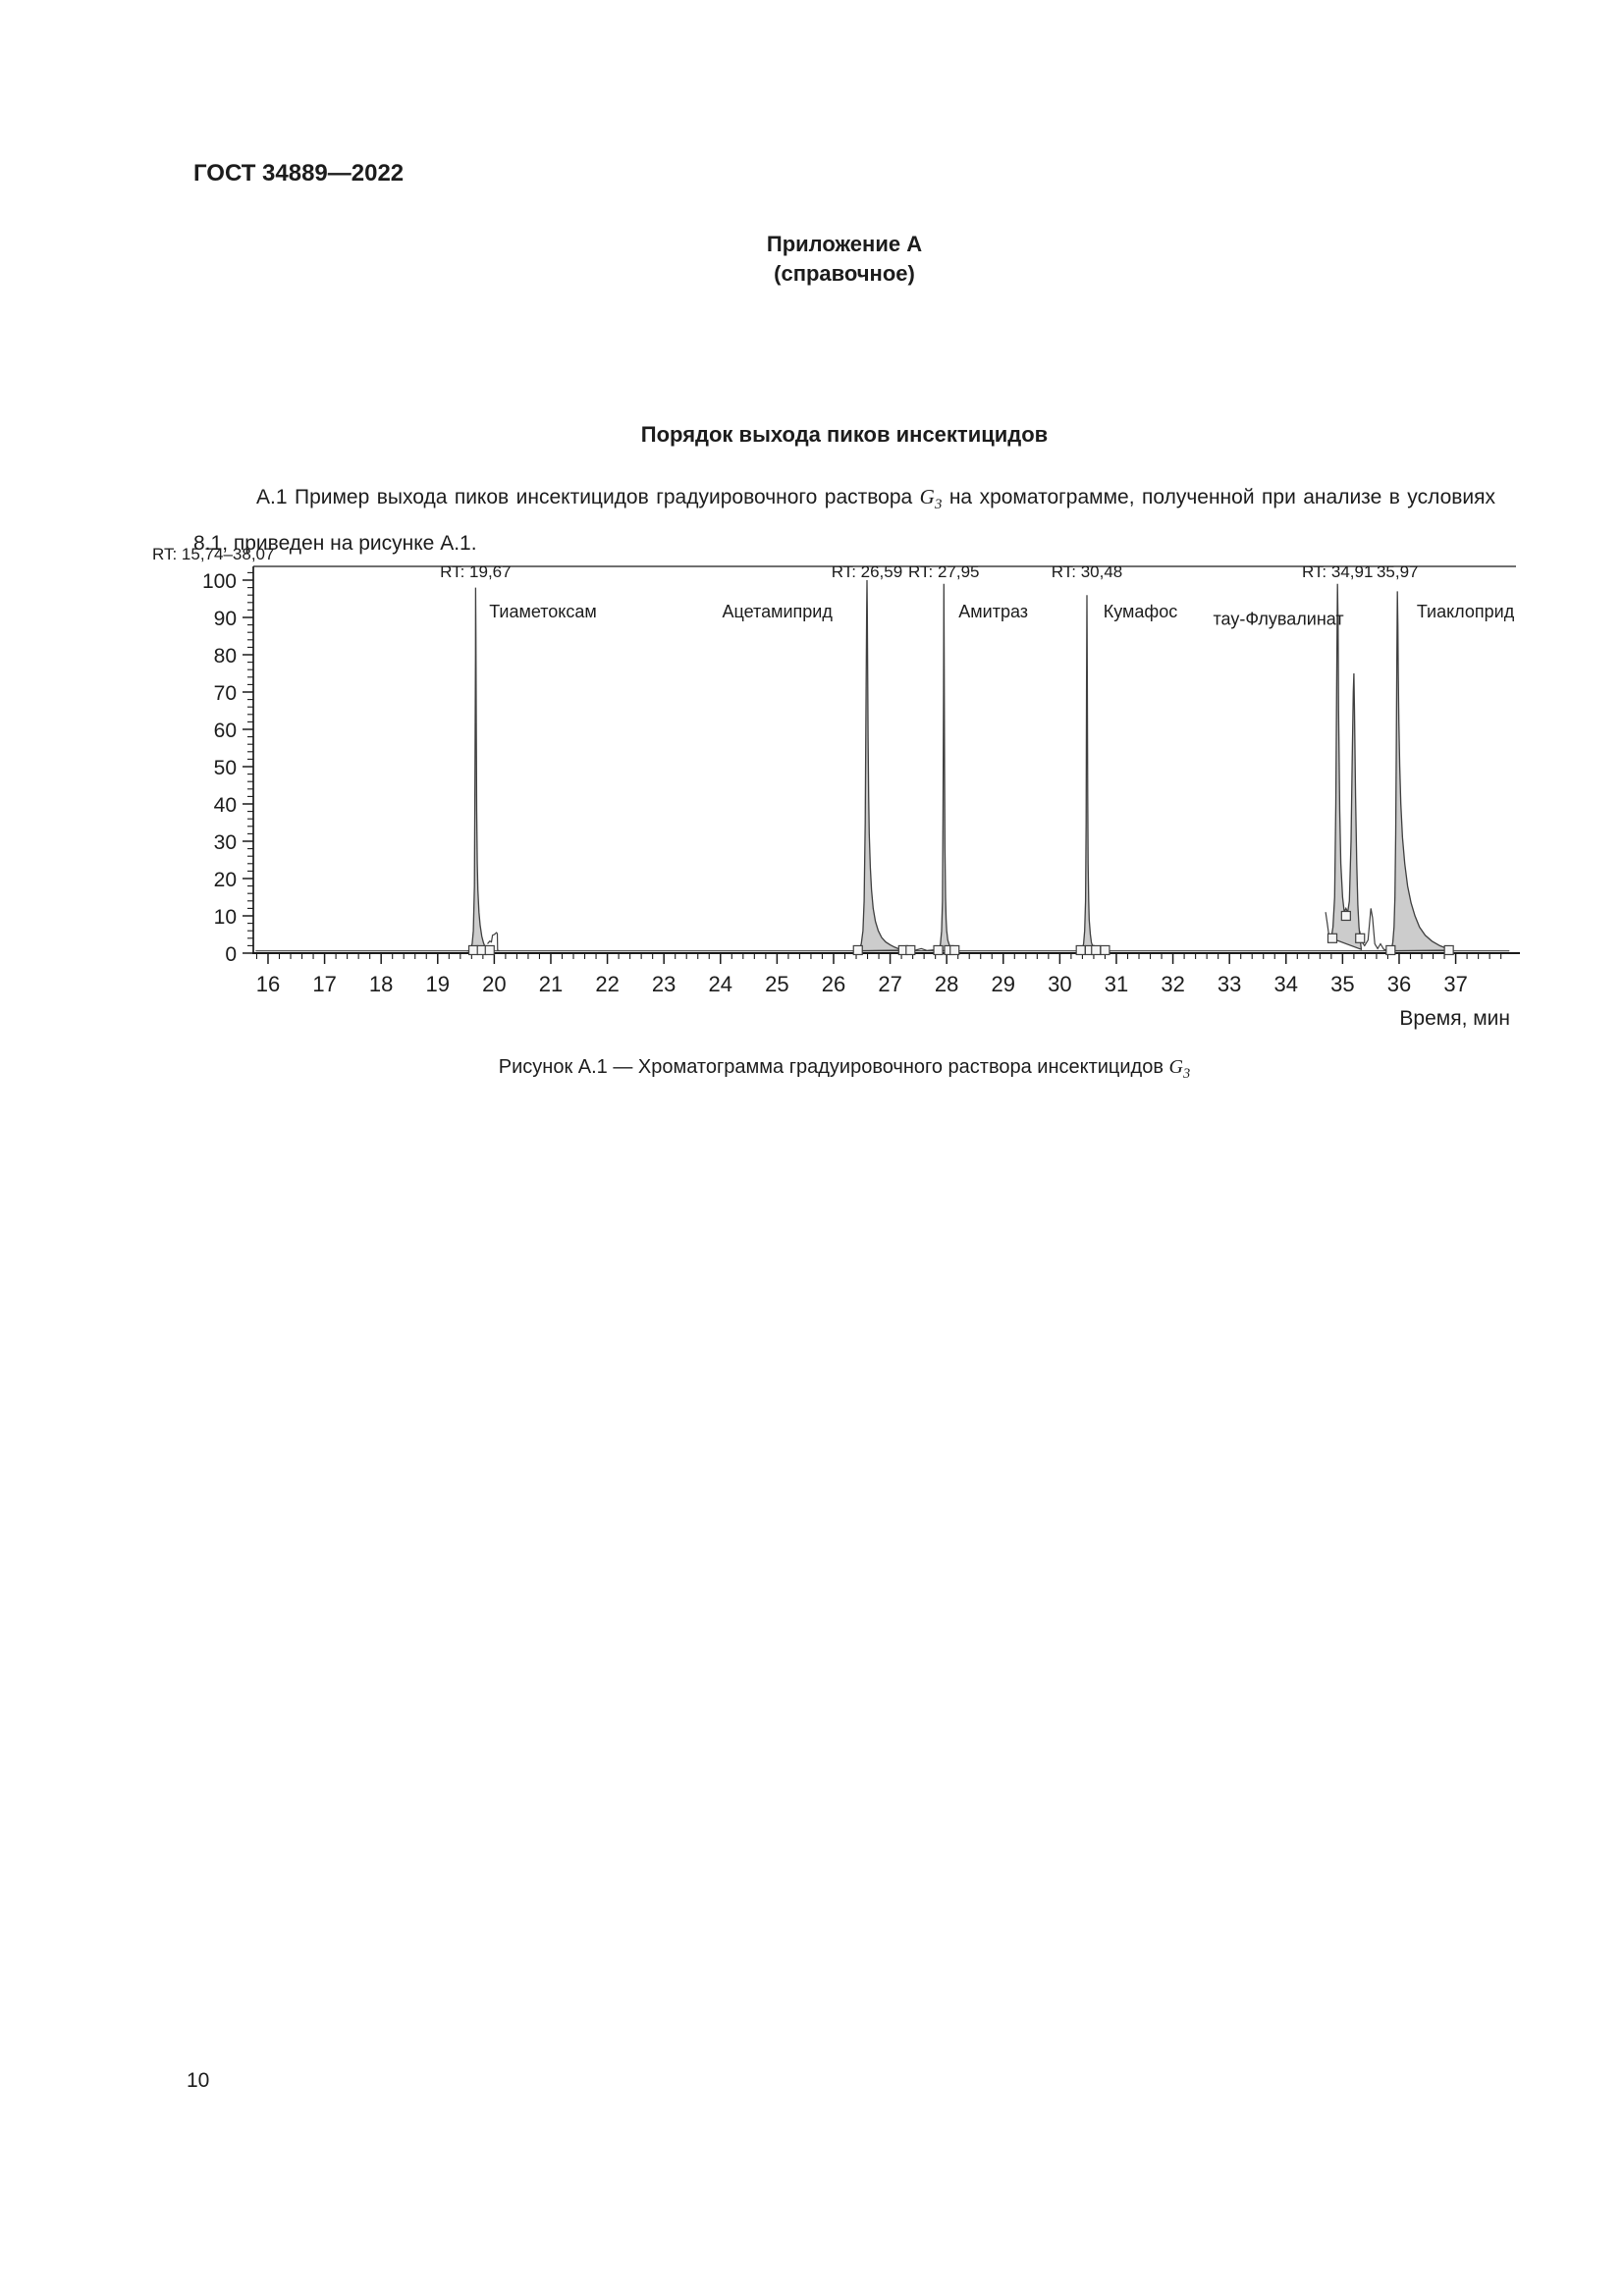 The width and height of the screenshot is (1624, 2296). I want to click on caption-solution-symbol: G3, so click(1179, 1069).